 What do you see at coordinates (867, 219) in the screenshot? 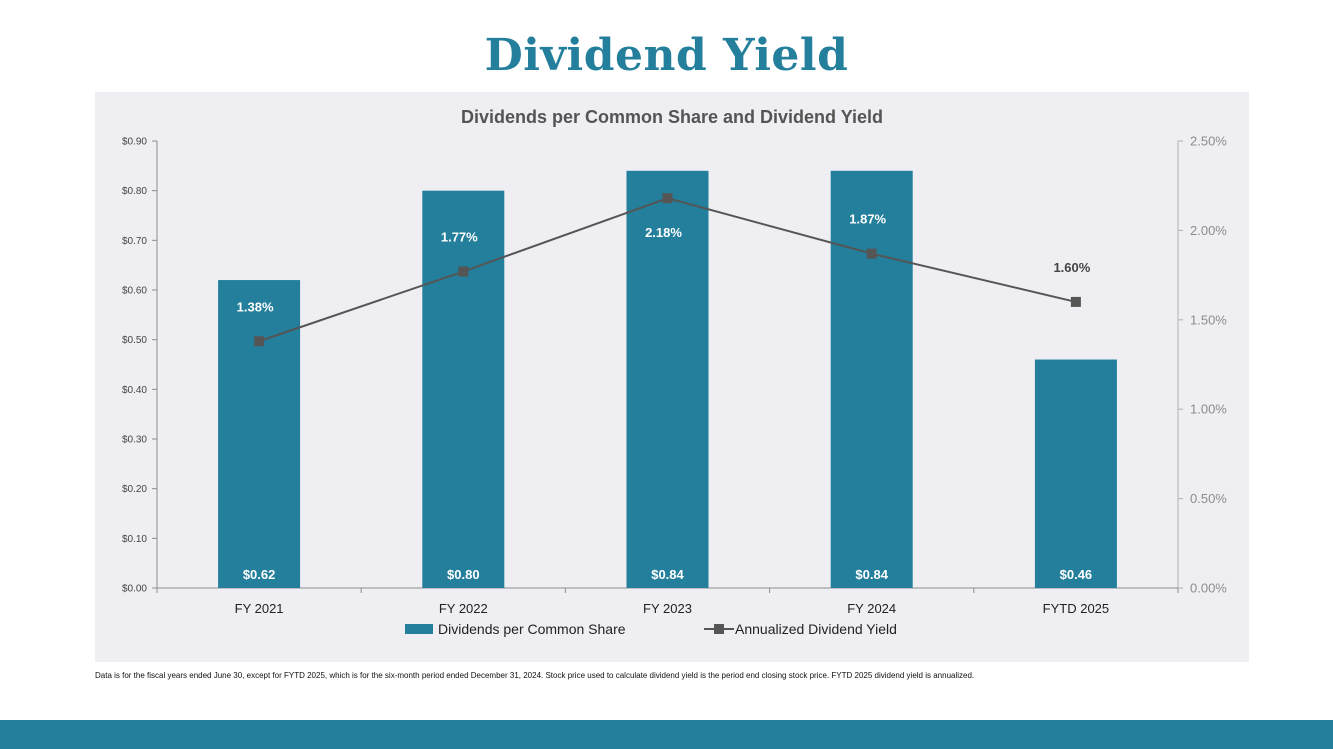
I see `yield-data-label: 1.87%` at bounding box center [867, 219].